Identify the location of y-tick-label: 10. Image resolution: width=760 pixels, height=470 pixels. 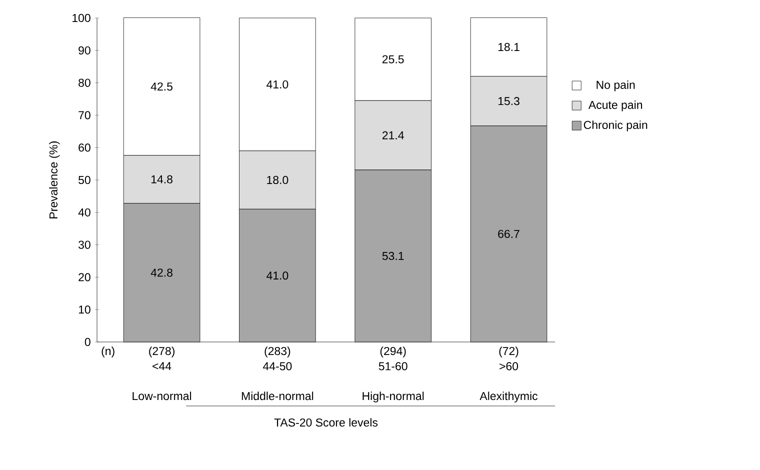
(84, 310).